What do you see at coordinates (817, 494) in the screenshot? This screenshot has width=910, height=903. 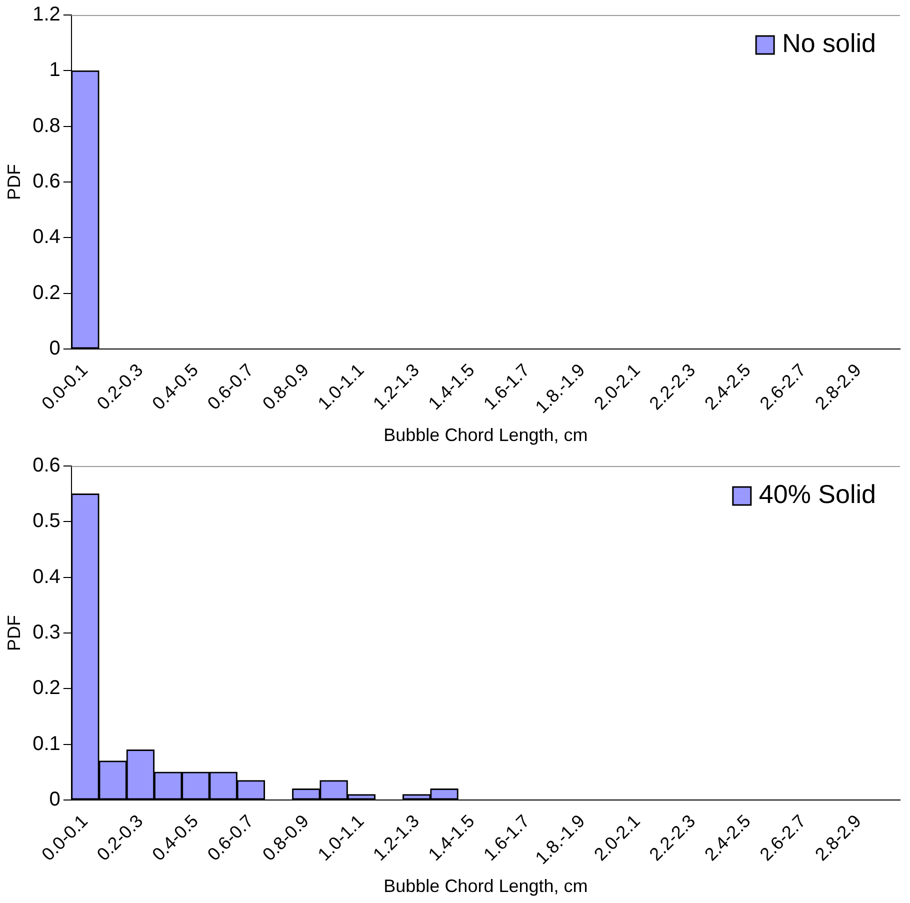 I see `legend-label: 40% Solid` at bounding box center [817, 494].